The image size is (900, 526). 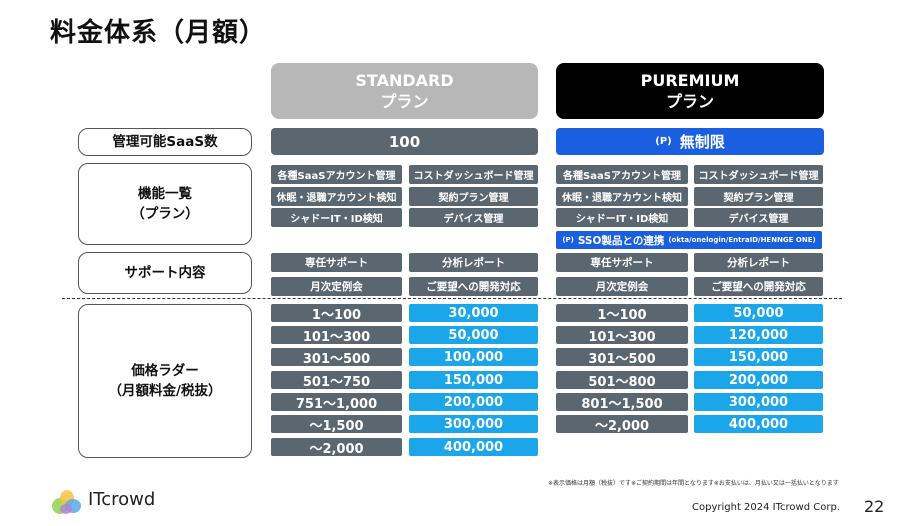 What do you see at coordinates (473, 262) in the screenshot?
I see `support-standard-item: 分析レポート` at bounding box center [473, 262].